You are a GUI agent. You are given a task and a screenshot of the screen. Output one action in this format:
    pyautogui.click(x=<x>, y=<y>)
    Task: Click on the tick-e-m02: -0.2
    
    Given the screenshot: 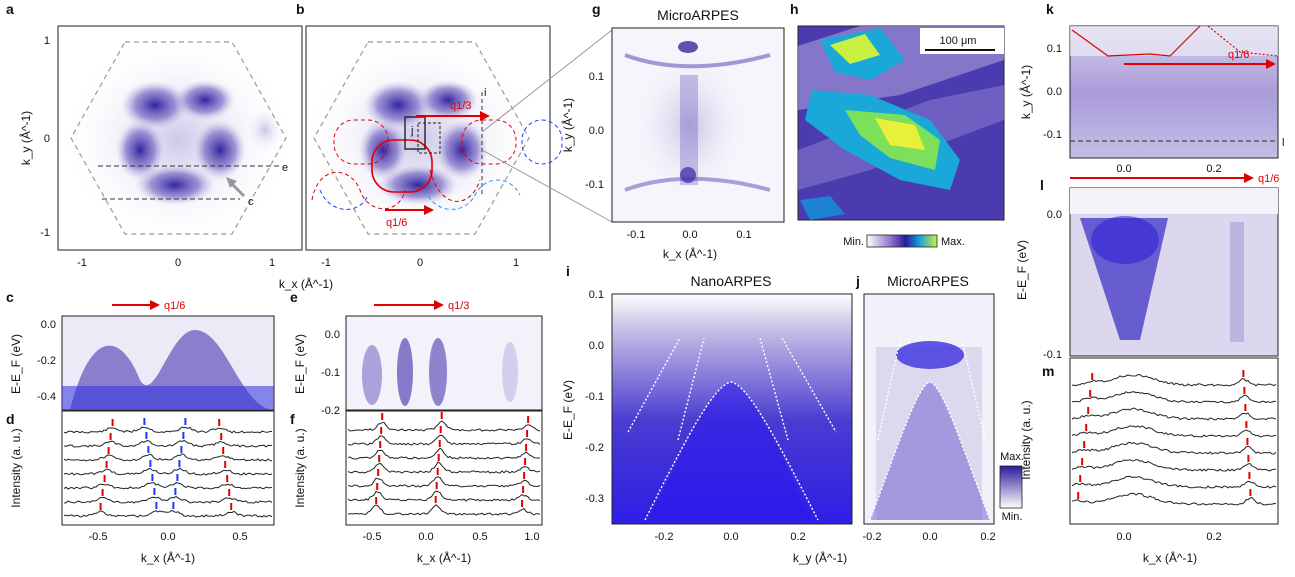 What is the action you would take?
    pyautogui.click(x=330, y=411)
    